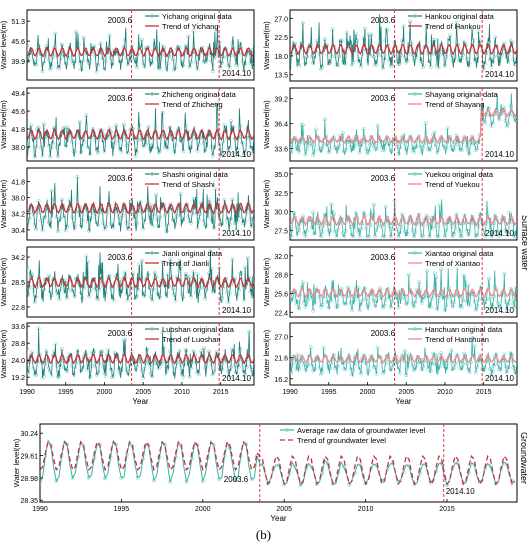 The height and width of the screenshot is (550, 527). I want to click on legend-label-raw: Hanchuan original data, so click(464, 329).